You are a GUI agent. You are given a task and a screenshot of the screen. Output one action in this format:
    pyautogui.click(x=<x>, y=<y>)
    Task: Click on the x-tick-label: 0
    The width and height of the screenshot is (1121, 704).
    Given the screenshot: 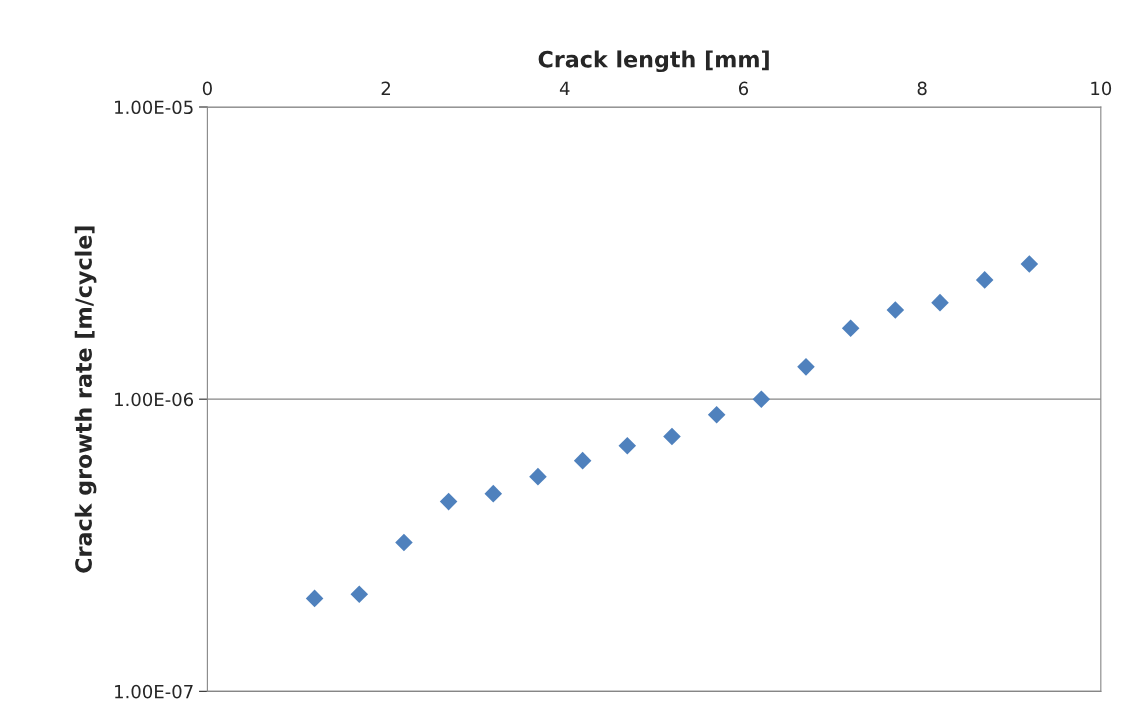 What is the action you would take?
    pyautogui.click(x=207, y=88)
    